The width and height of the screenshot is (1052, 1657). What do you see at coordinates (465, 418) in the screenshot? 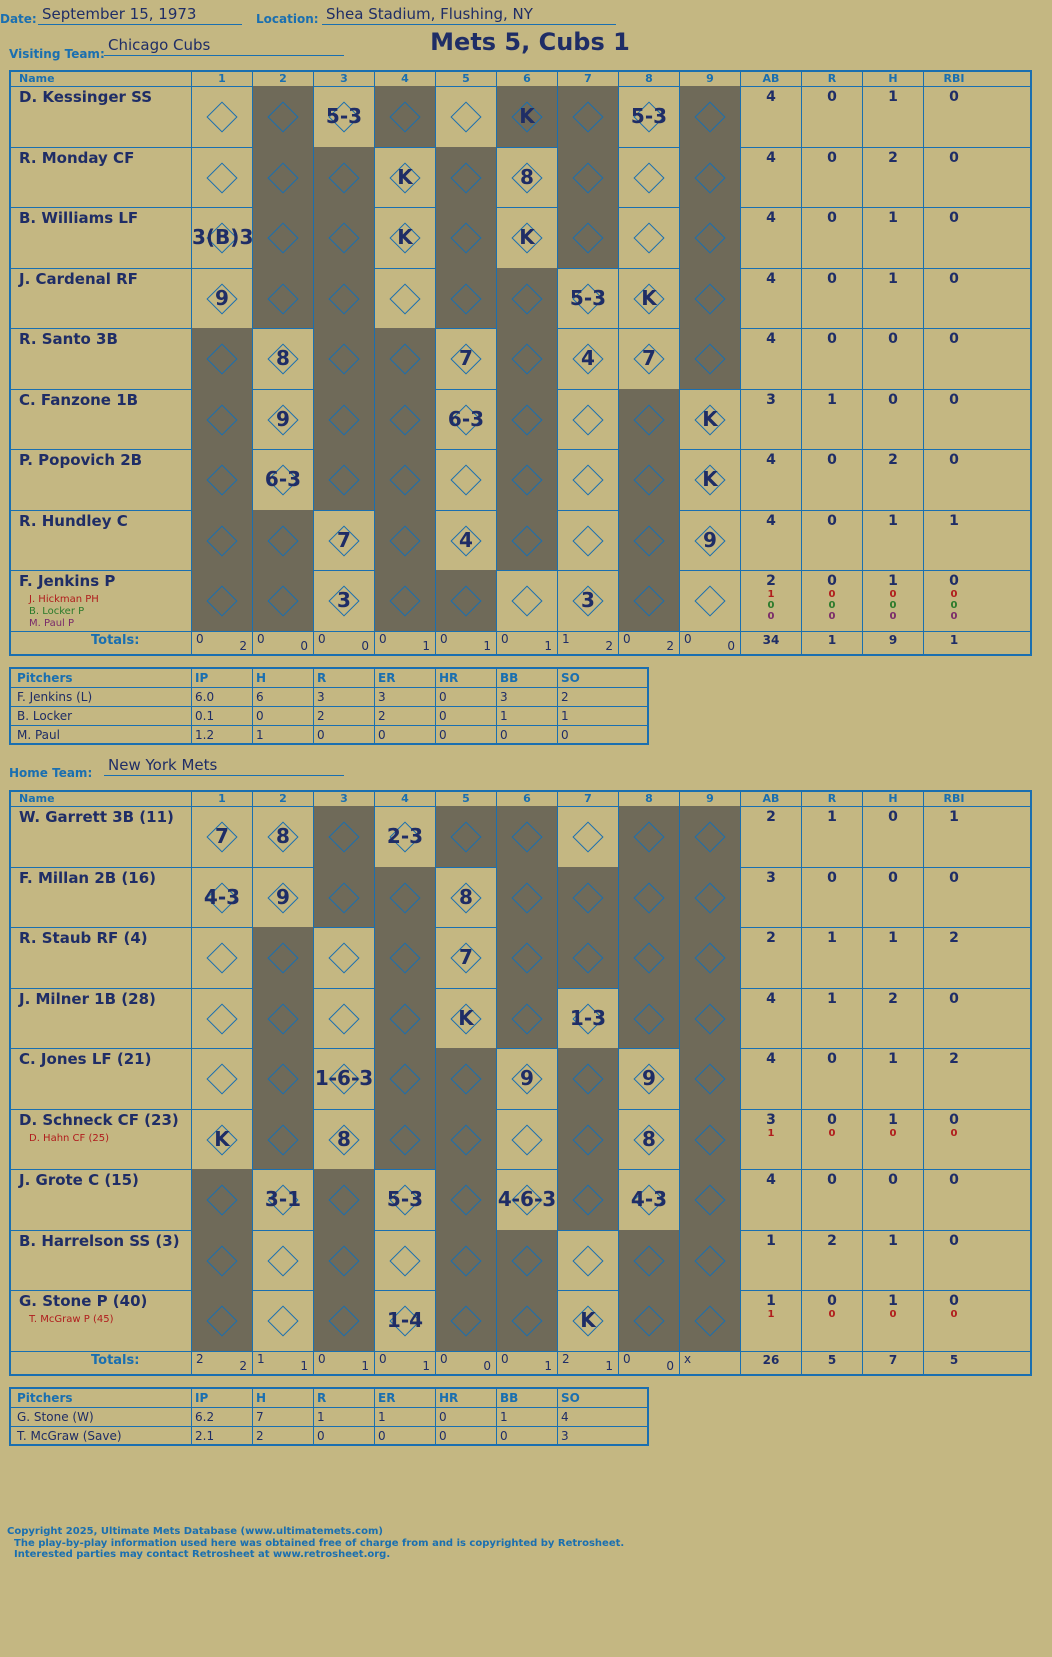
I see `inning-cell: 6-3` at bounding box center [465, 418].